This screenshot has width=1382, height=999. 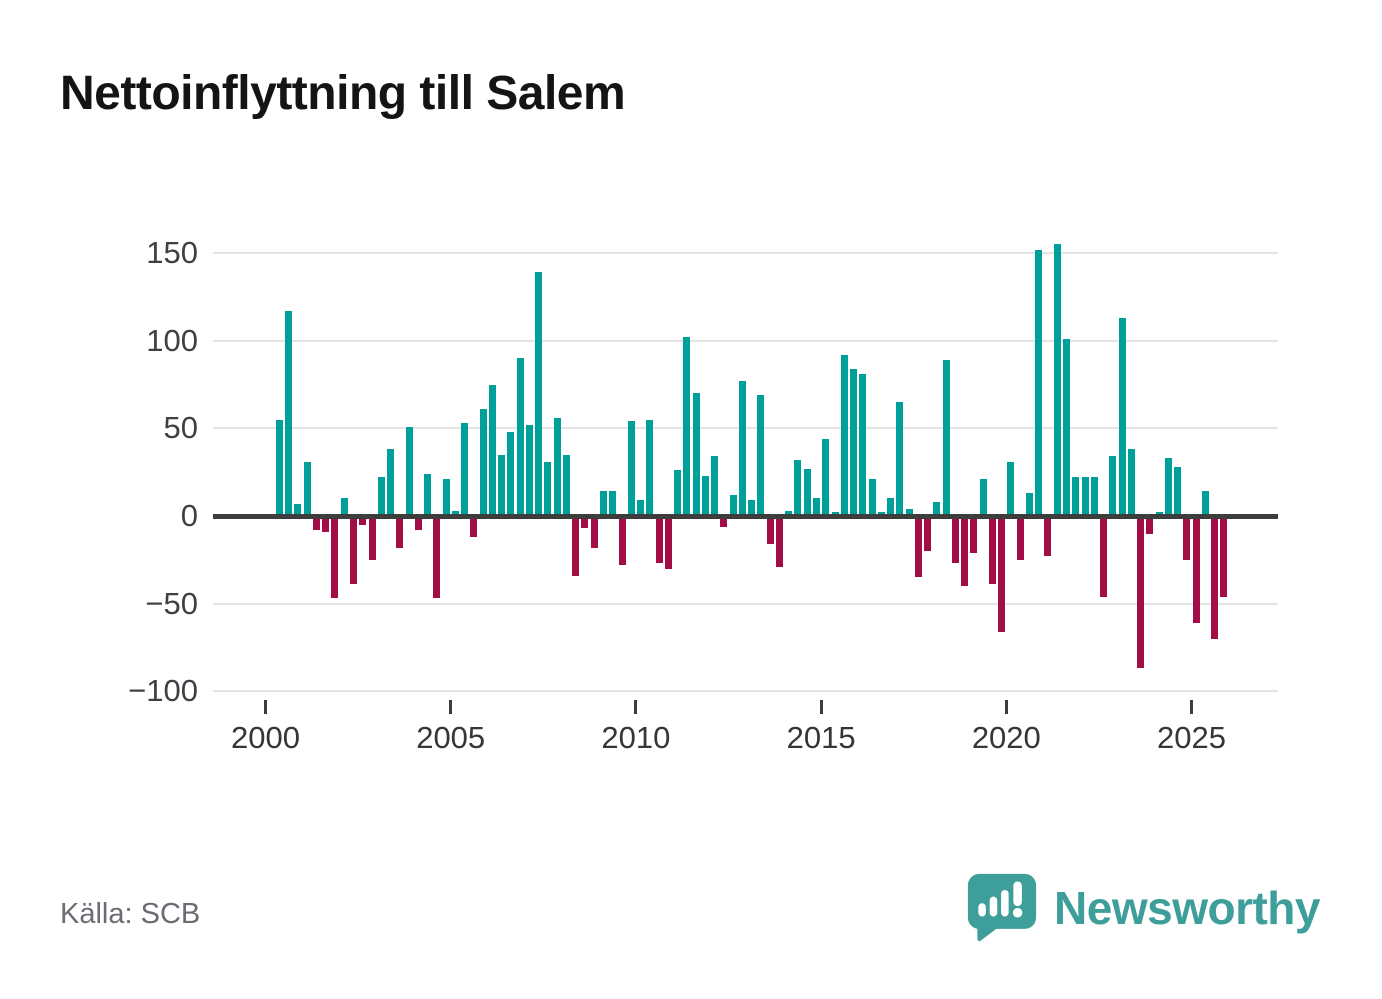 What do you see at coordinates (1191, 707) in the screenshot?
I see `x-axis-tick-2025` at bounding box center [1191, 707].